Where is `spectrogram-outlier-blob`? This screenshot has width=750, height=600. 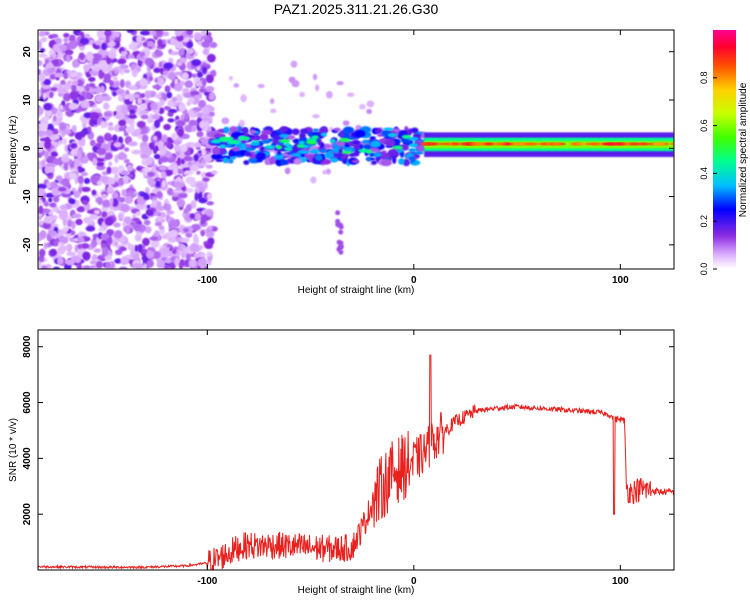 spectrogram-outlier-blob is located at coordinates (339, 249).